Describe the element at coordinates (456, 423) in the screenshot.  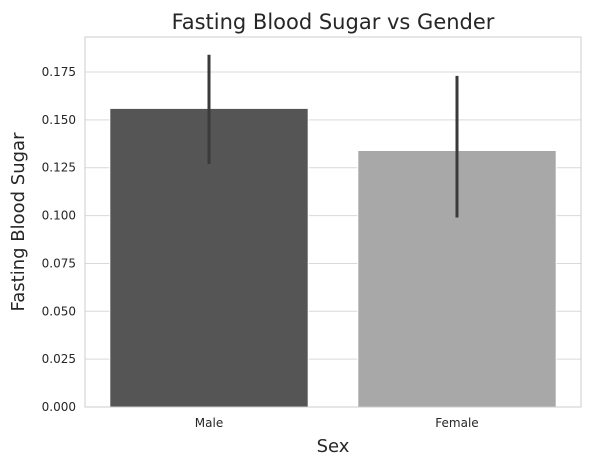
I see `x-tick-label: Female` at that location.